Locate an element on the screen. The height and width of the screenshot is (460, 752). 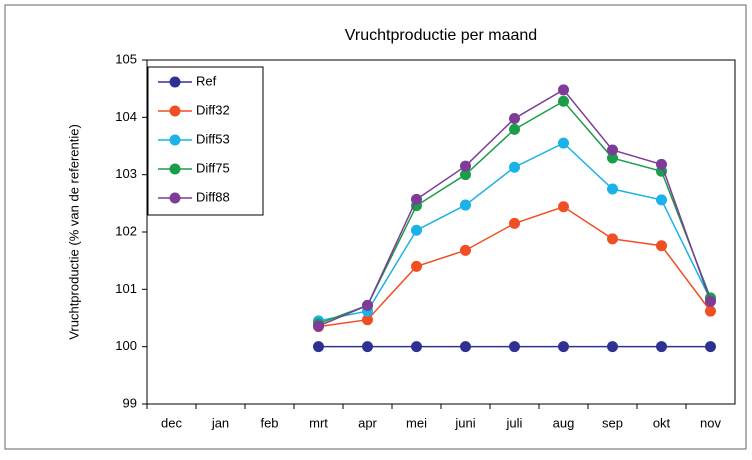
y-tick-label: 100 is located at coordinates (126, 345).